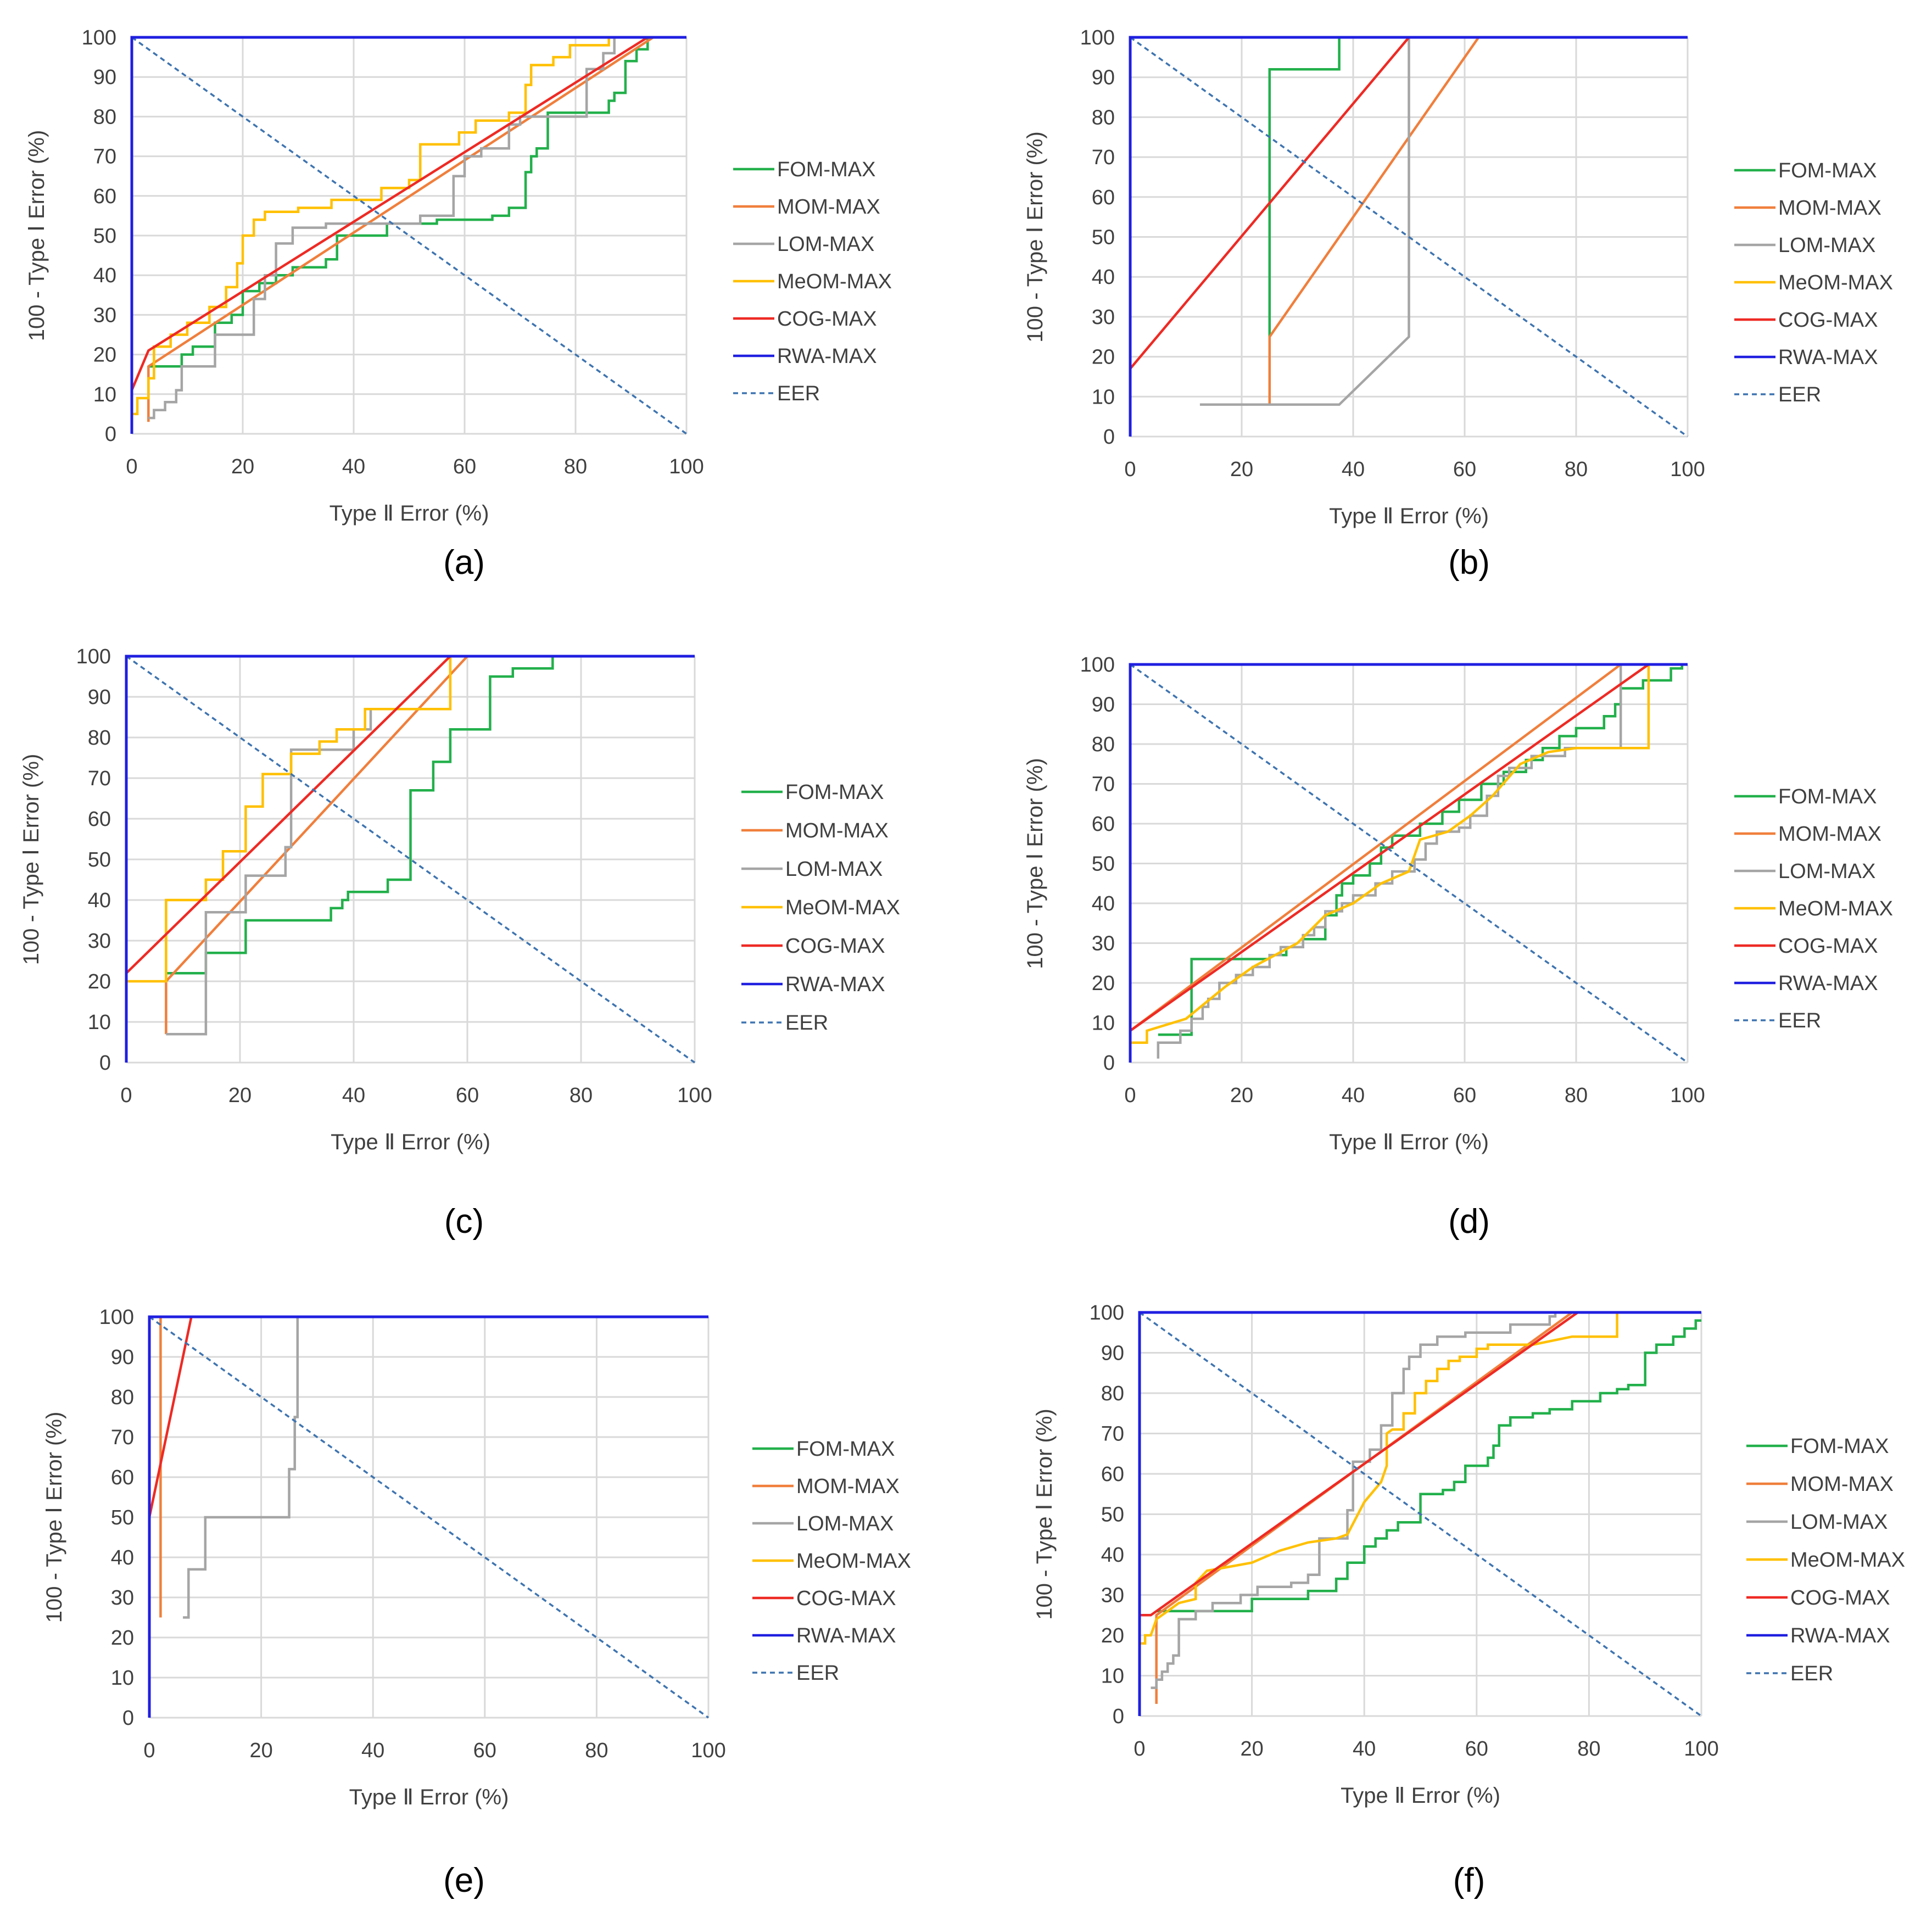 The height and width of the screenshot is (1928, 1932). I want to click on legend-entry-mom-max: MOM-MAX, so click(848, 1486).